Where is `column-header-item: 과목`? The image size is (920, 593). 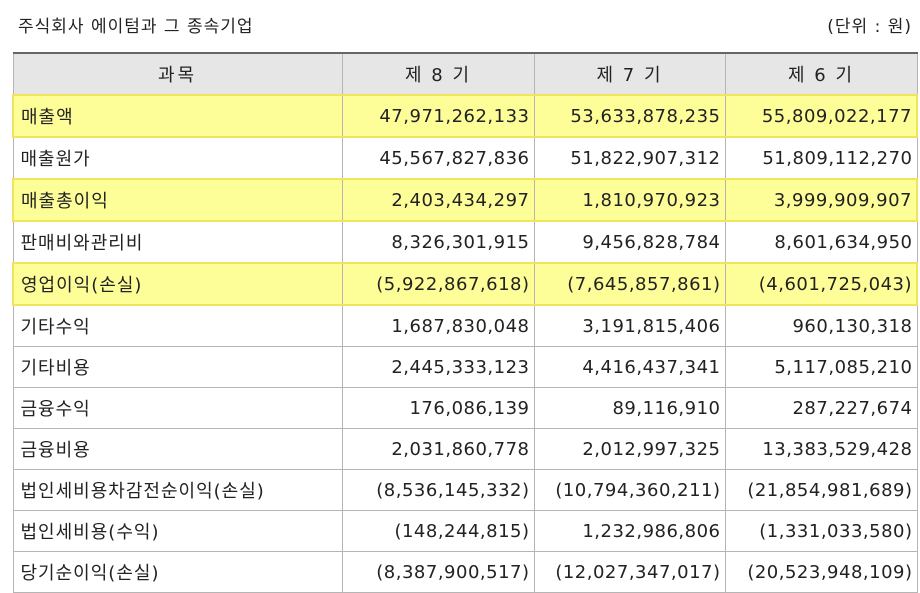 column-header-item: 과목 is located at coordinates (177, 74).